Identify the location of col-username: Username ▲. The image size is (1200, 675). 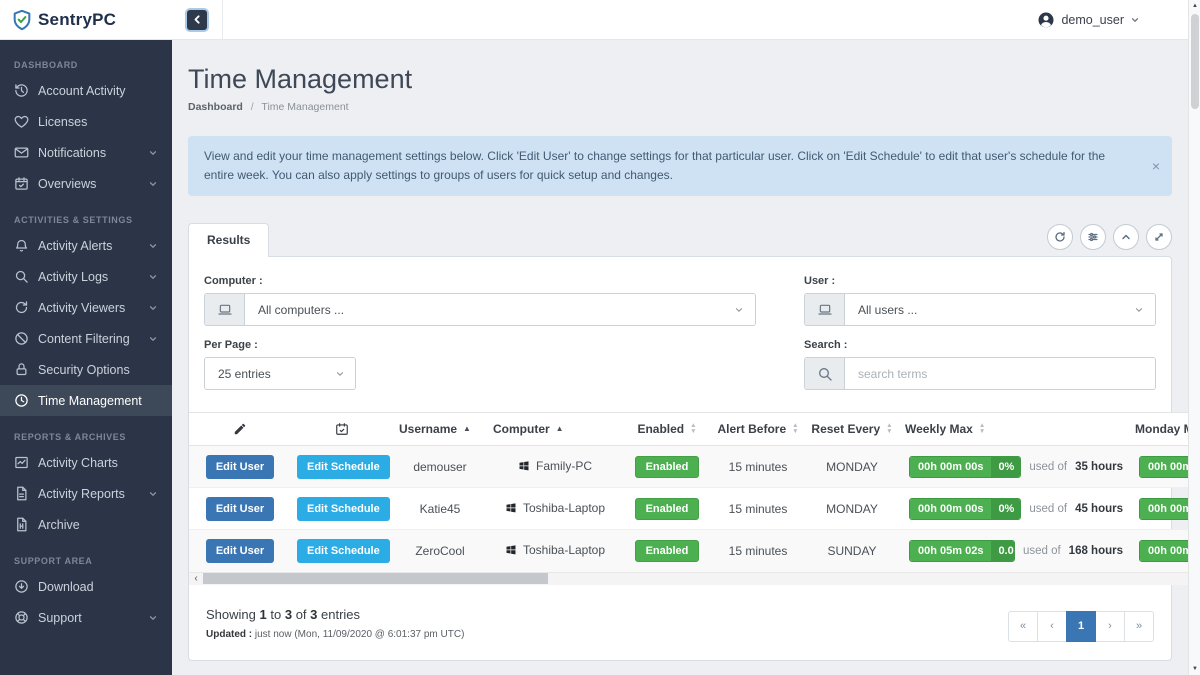
(440, 429).